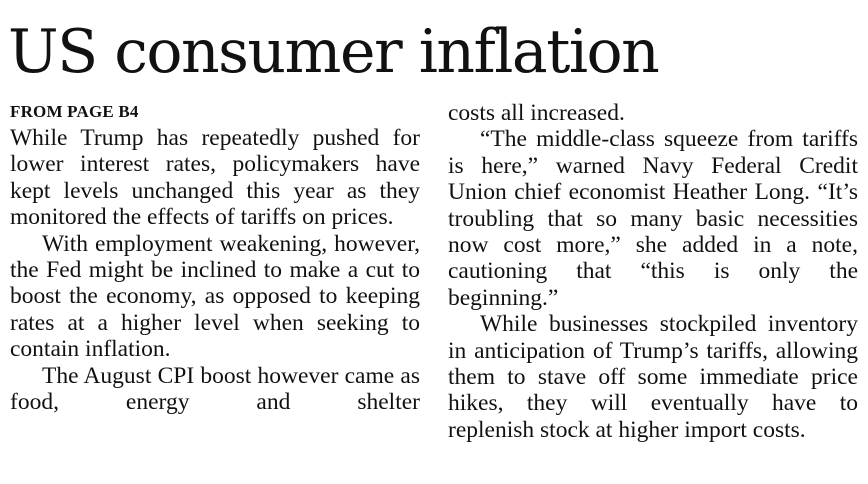  What do you see at coordinates (334, 52) in the screenshot?
I see `headline: US consumer inflation` at bounding box center [334, 52].